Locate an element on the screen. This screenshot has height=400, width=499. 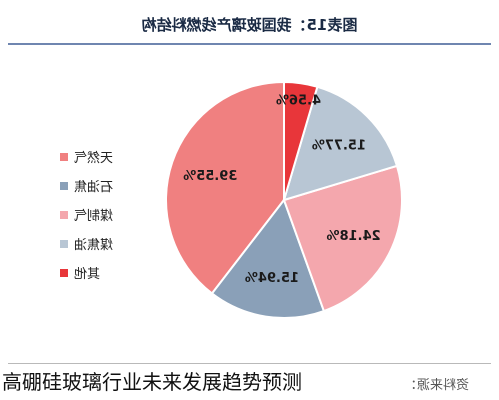
legend-label-natural-gas: 天然气 is located at coordinates (94, 158).